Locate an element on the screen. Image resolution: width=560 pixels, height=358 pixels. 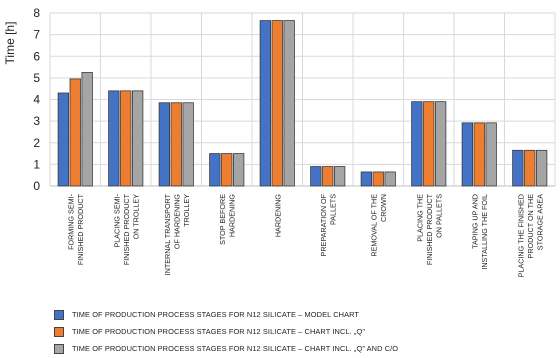
y-tick-label: 3 is located at coordinates (36, 121).